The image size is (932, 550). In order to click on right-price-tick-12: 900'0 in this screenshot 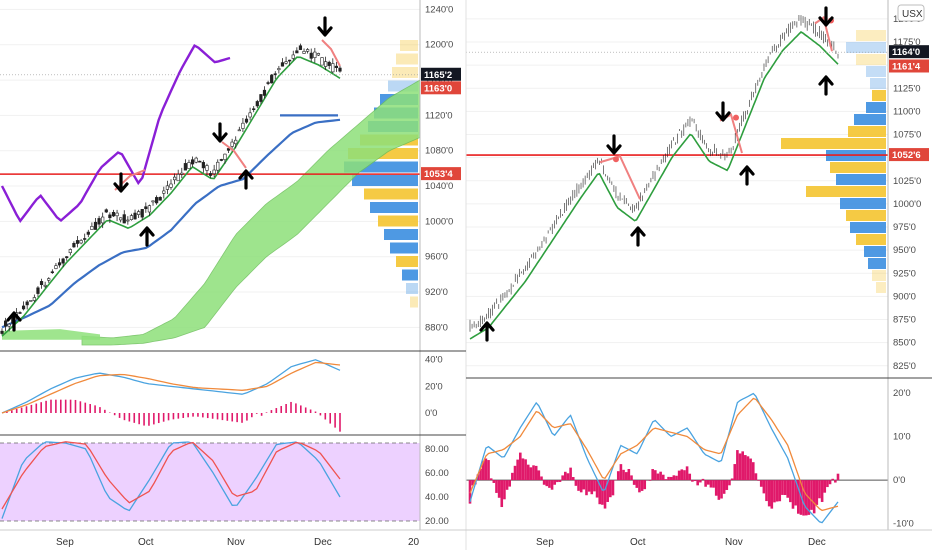, I will do `click(904, 296)`.